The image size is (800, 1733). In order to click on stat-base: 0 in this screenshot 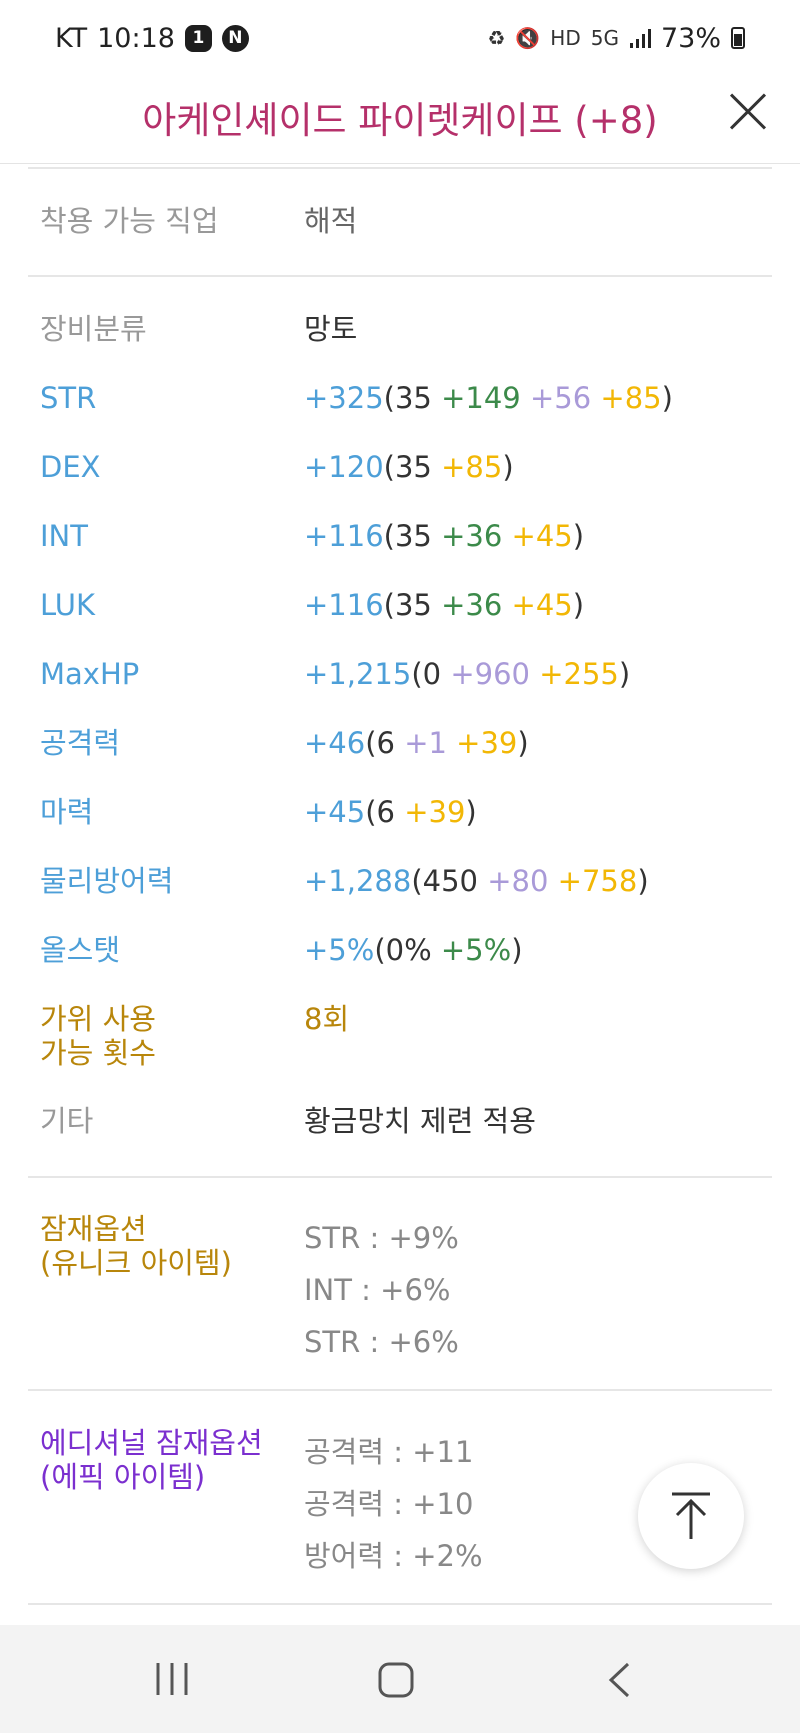, I will do `click(432, 674)`.